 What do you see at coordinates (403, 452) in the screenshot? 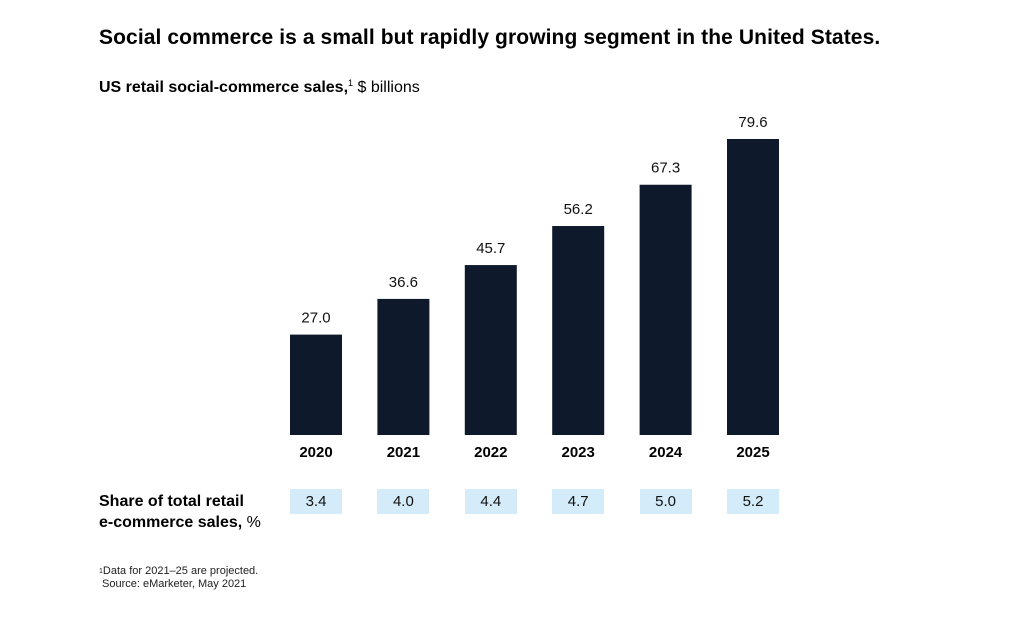
I see `category-label-2021: 2021` at bounding box center [403, 452].